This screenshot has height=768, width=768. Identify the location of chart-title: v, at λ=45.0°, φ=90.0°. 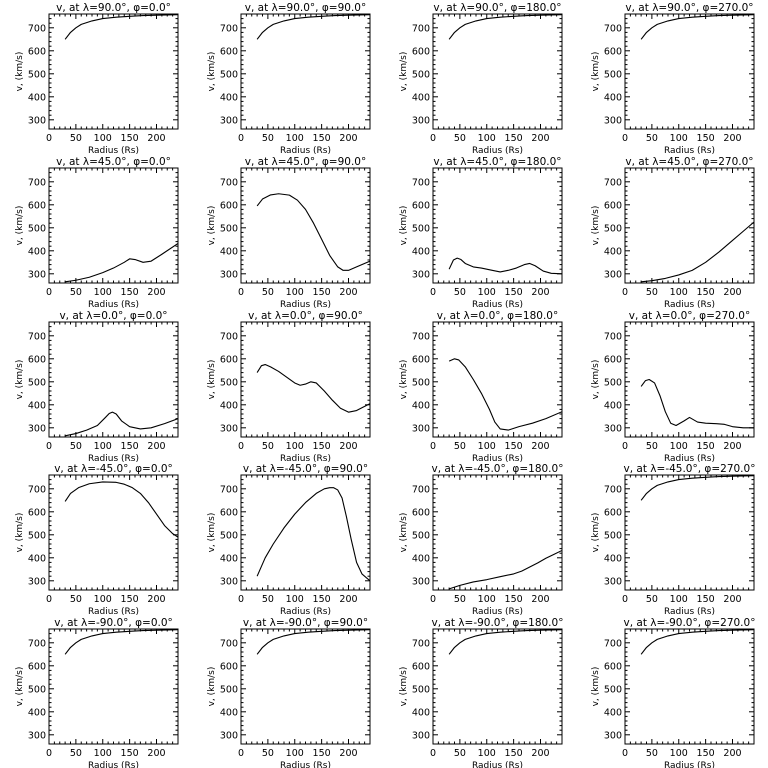
(305, 162).